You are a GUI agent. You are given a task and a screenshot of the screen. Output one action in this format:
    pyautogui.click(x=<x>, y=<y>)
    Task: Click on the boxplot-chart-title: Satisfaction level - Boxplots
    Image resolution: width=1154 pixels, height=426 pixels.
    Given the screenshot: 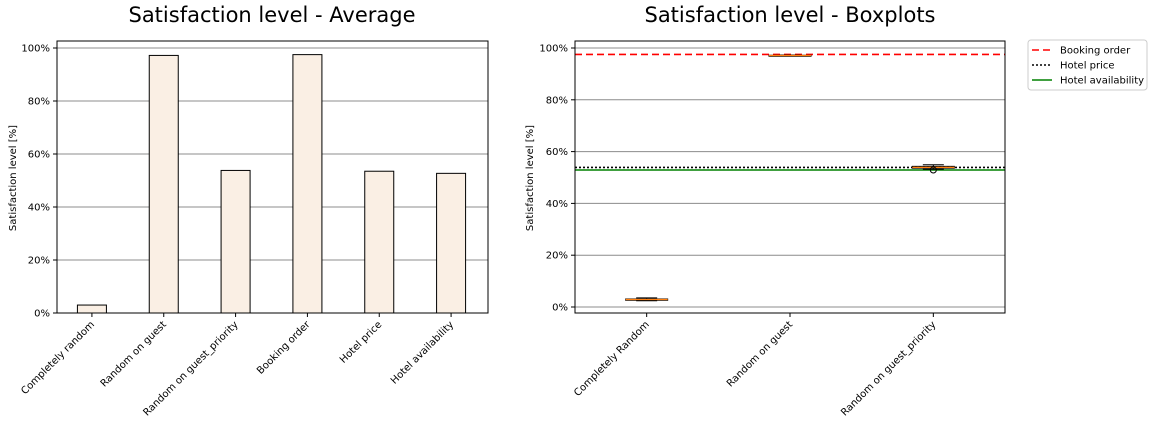 What is the action you would take?
    pyautogui.click(x=789, y=15)
    